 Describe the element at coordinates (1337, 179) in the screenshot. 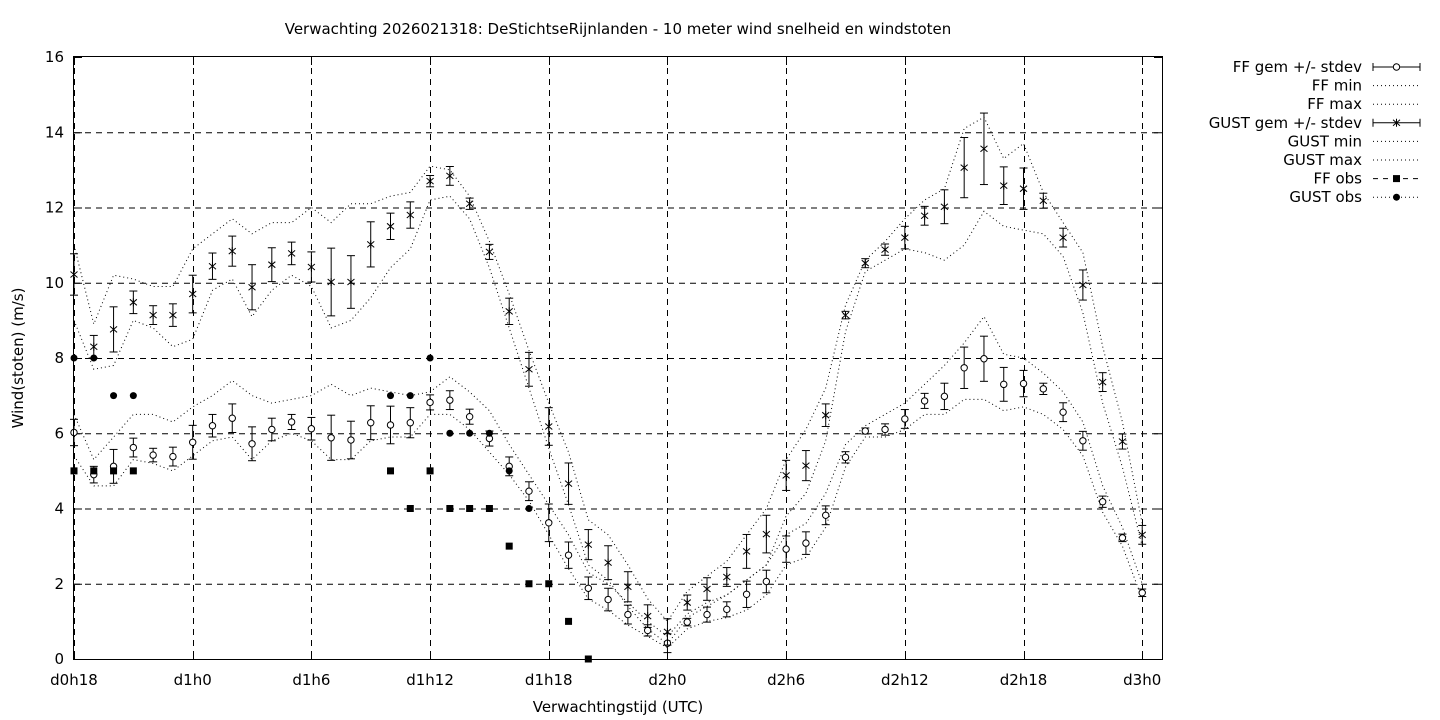

I see `legend-label: FF obs` at that location.